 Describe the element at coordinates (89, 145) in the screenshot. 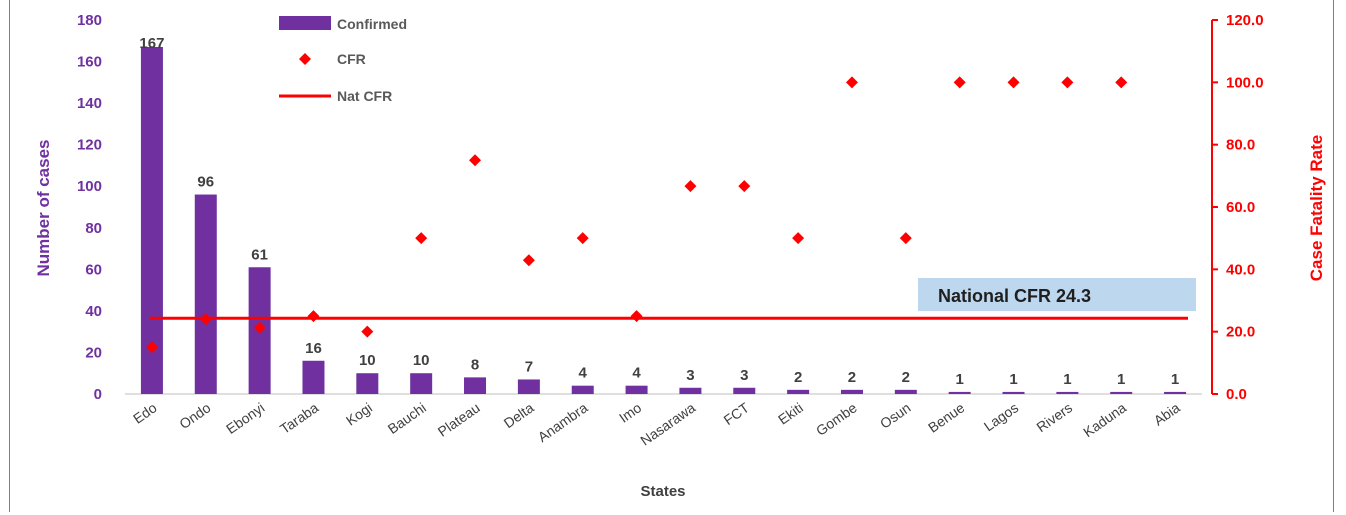

I see `left-tick-label: 120` at that location.